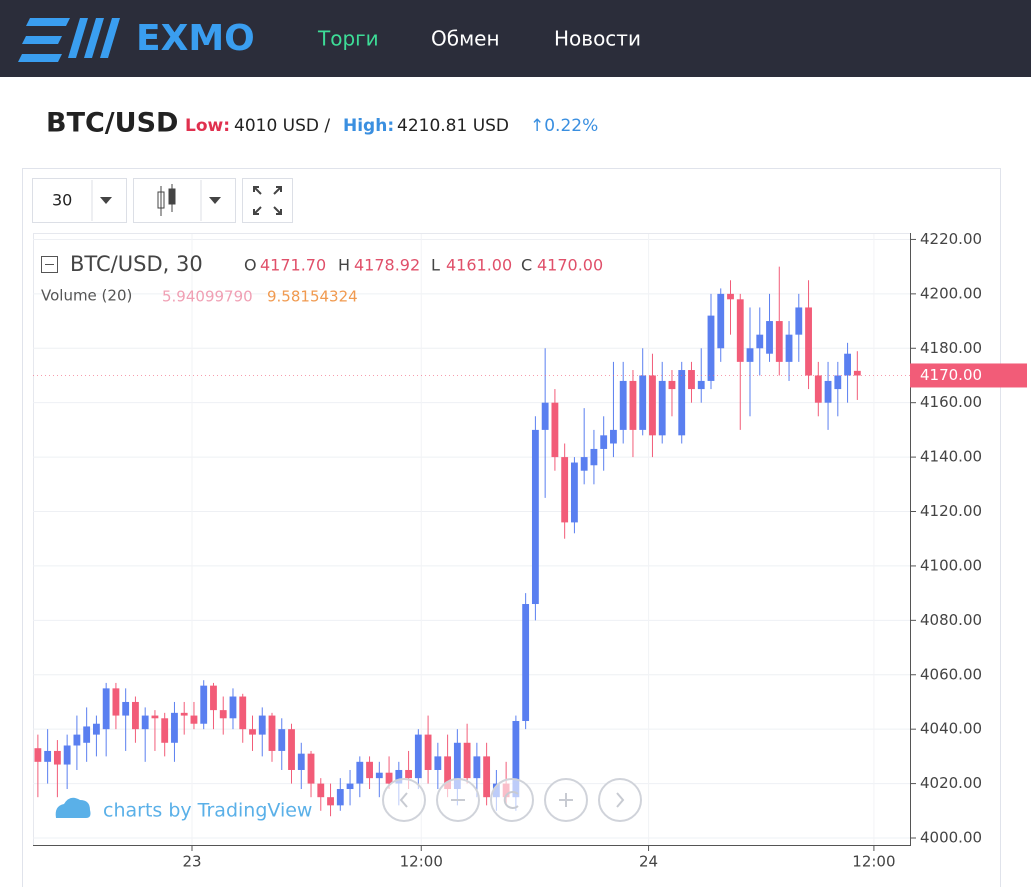 This screenshot has width=1031, height=887. I want to click on y-tick-label: 4180.00, so click(951, 348).